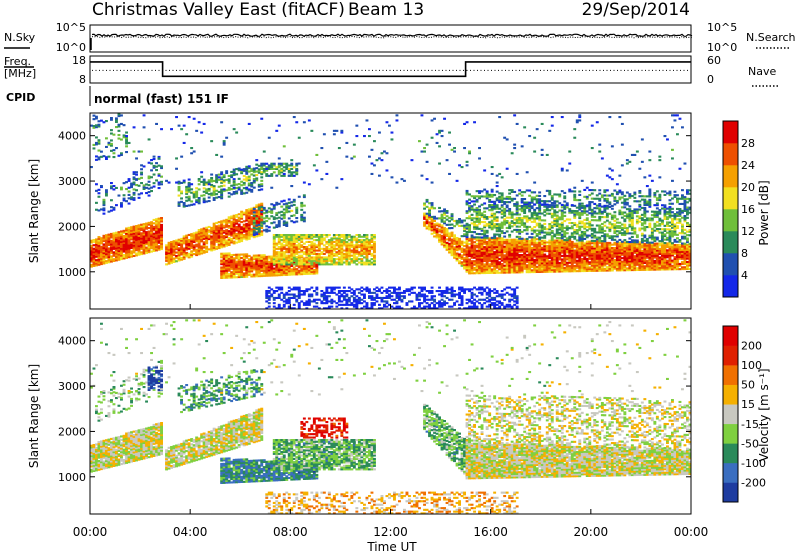 Image resolution: width=800 pixels, height=554 pixels. What do you see at coordinates (429, 215) in the screenshot?
I see `power-cell-b10` at bounding box center [429, 215].